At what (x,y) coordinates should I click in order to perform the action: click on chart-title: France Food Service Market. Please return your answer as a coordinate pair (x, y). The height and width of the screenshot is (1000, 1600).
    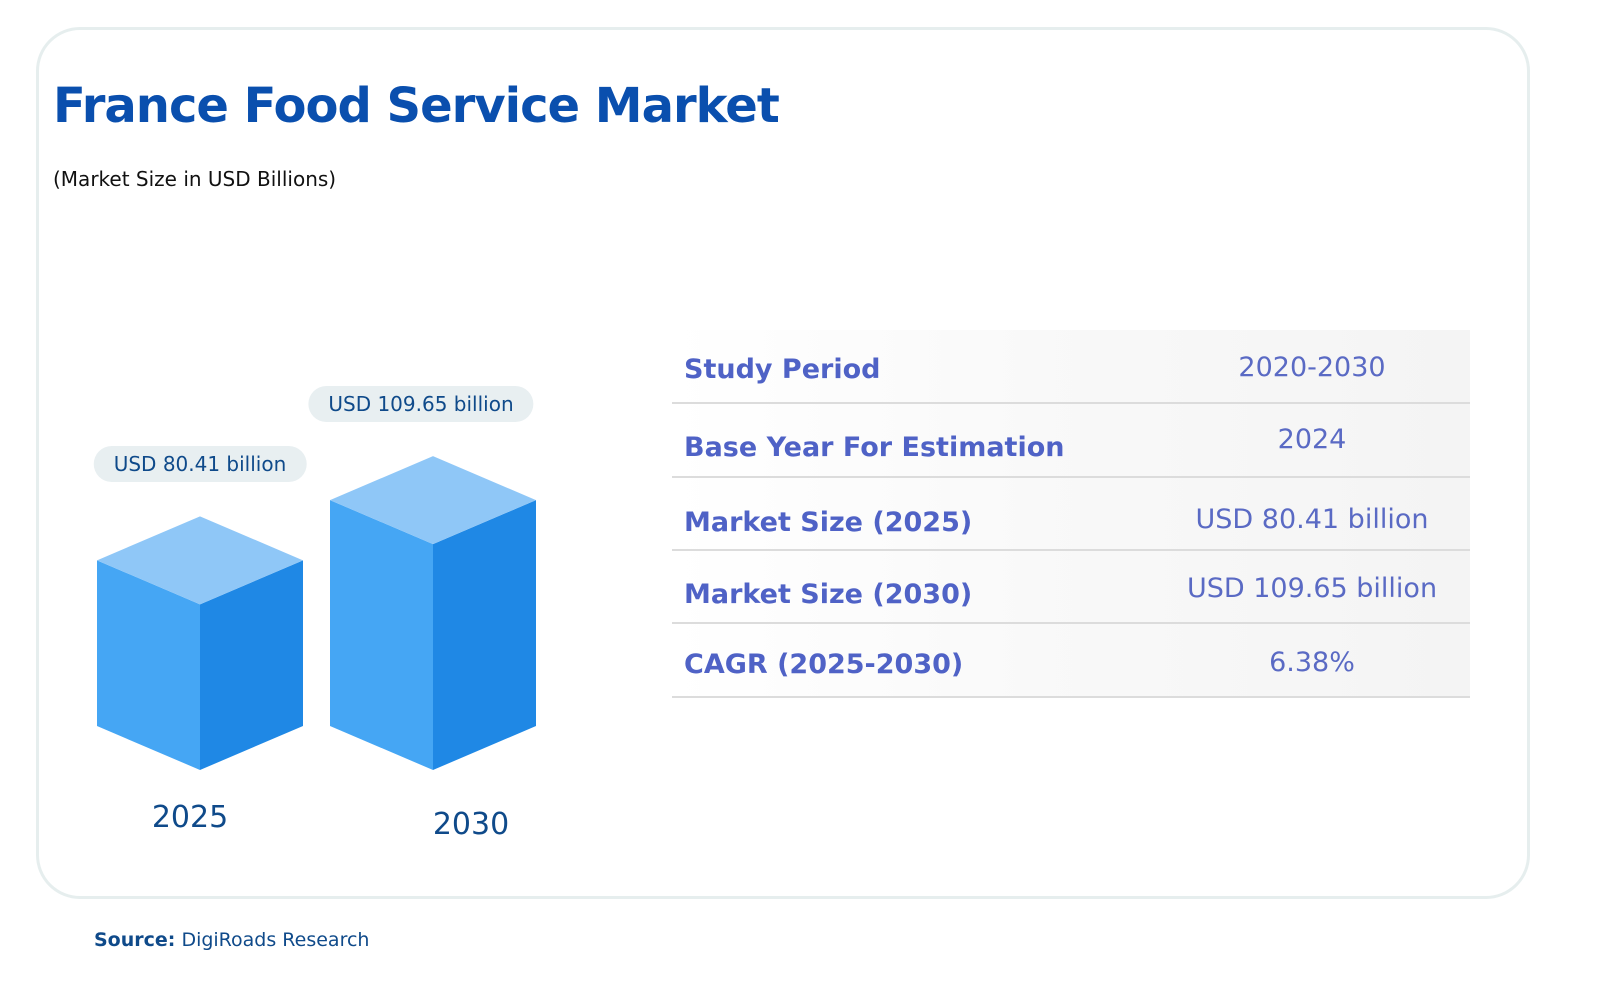
    Looking at the image, I should click on (416, 106).